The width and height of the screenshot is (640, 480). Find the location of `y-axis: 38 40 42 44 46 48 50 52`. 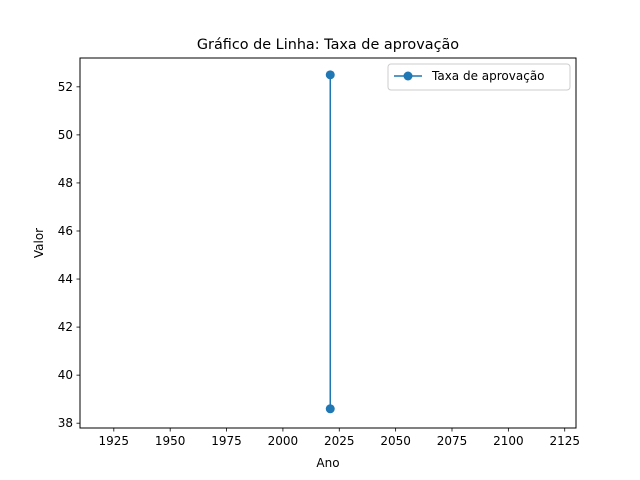

y-axis: 38 40 42 44 46 48 50 52 is located at coordinates (69, 255).